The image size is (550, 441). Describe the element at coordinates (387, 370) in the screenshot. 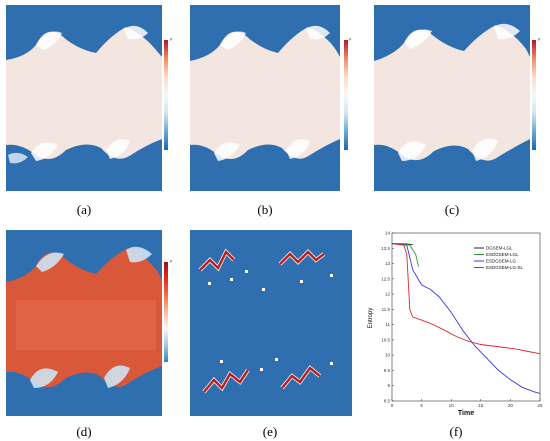

I see `y-tick-label: 9.5` at that location.